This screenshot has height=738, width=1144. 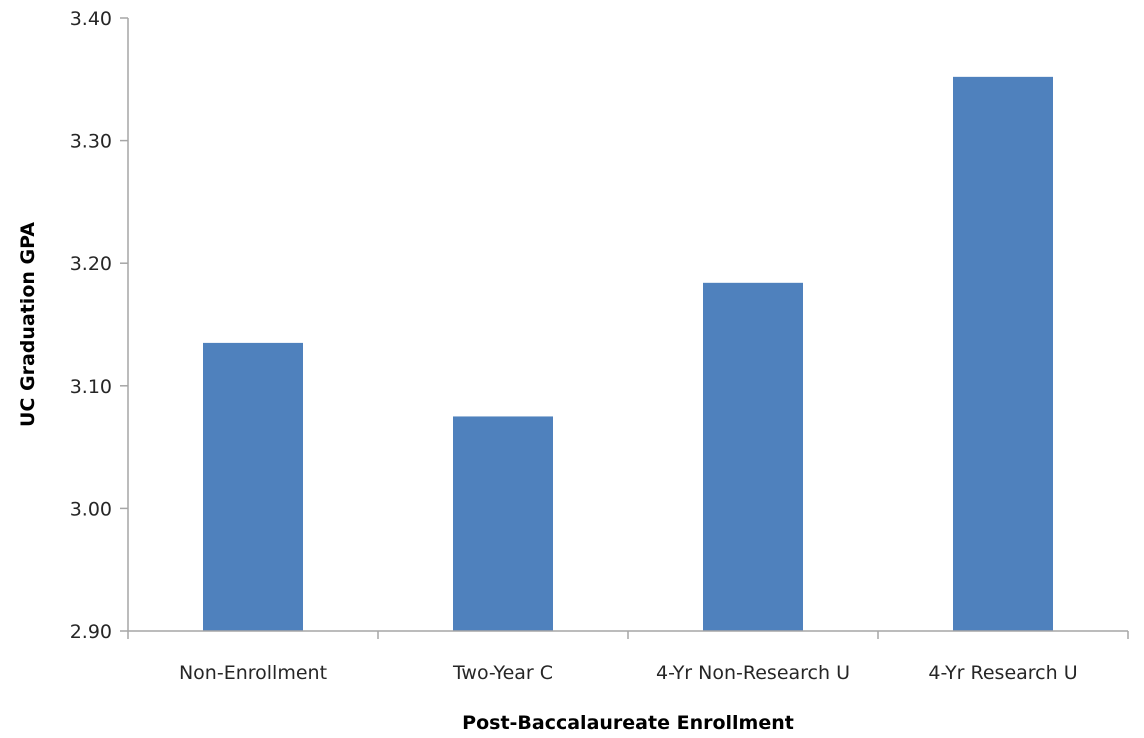 What do you see at coordinates (253, 673) in the screenshot?
I see `x-tick-label: Non-Enrollment` at bounding box center [253, 673].